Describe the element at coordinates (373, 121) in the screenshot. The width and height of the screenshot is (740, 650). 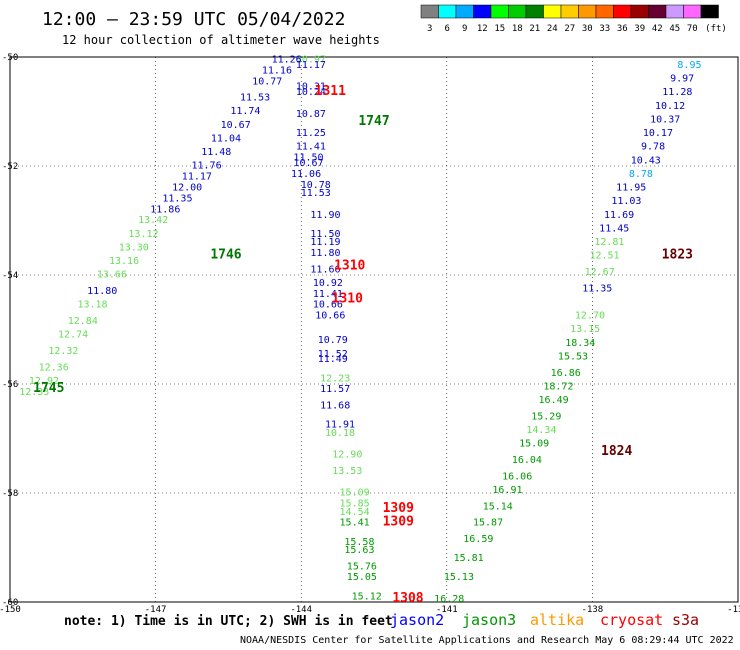
I see `pass-time-label: 1747` at that location.